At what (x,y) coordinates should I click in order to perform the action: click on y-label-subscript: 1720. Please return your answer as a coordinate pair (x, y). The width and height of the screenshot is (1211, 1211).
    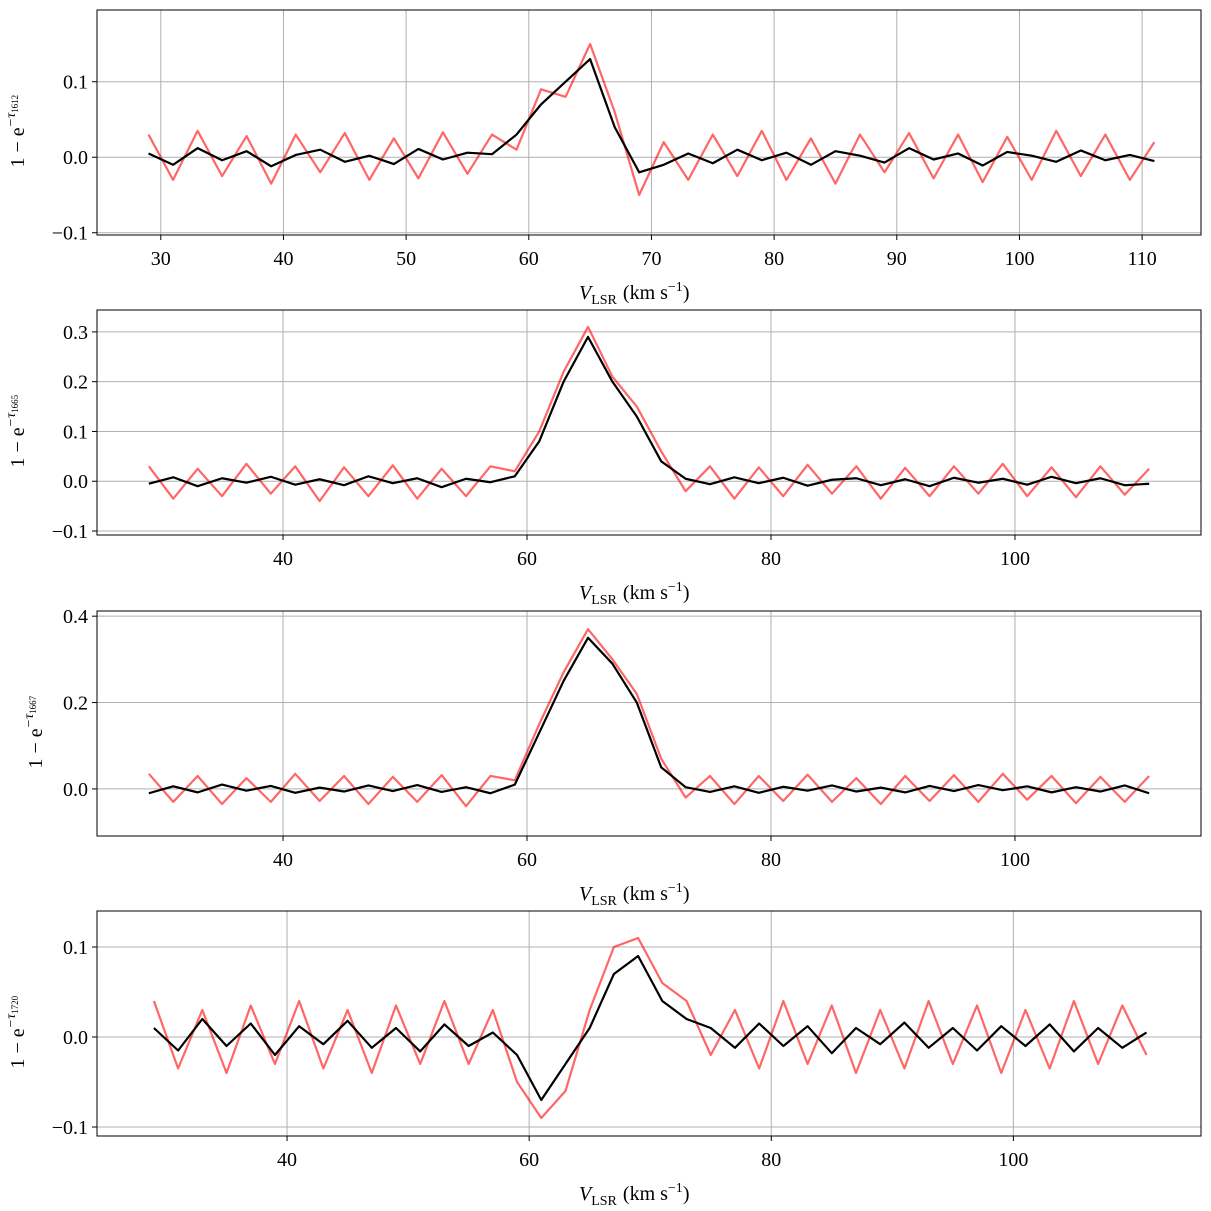
    Looking at the image, I should click on (15, 1004).